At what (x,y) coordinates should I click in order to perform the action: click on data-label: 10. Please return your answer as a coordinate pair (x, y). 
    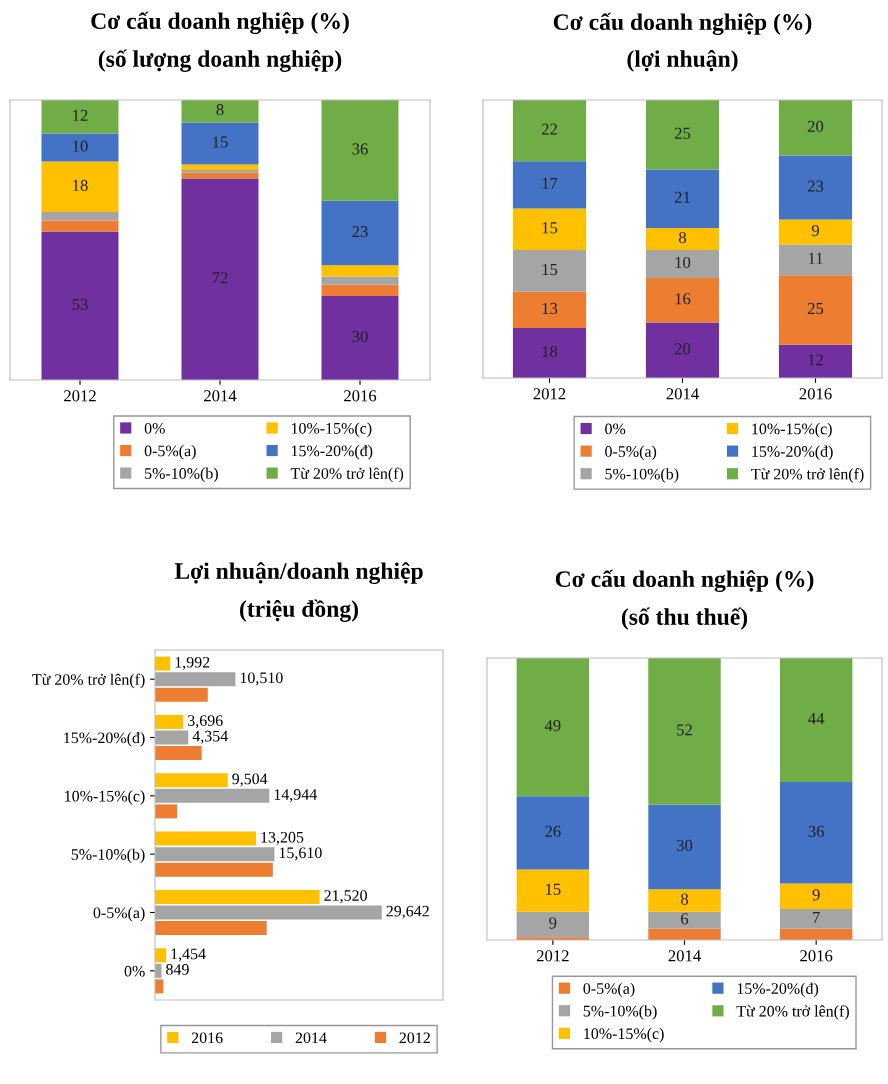
    Looking at the image, I should click on (80, 146).